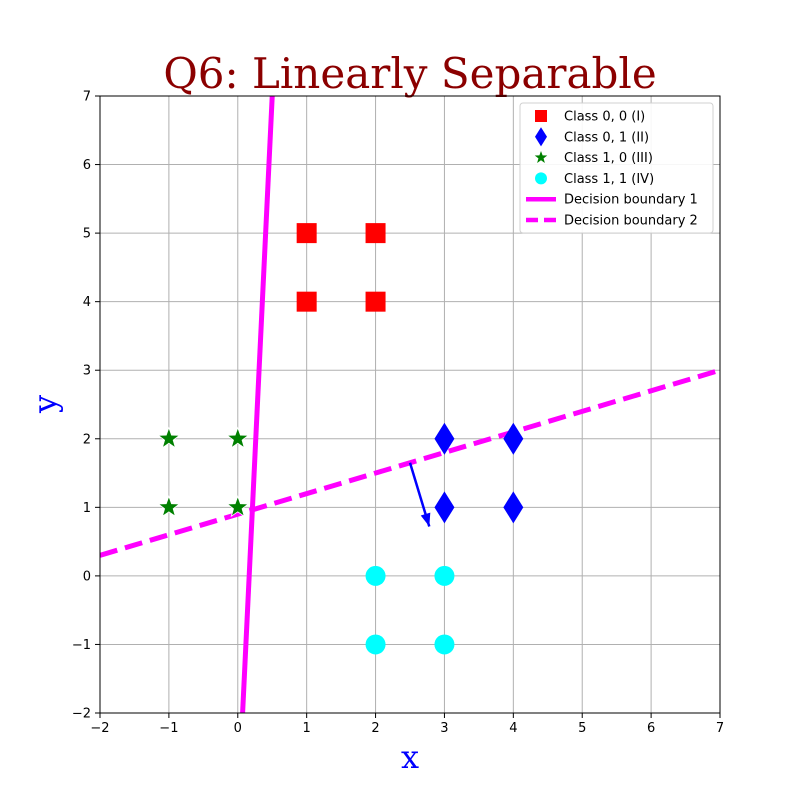 The width and height of the screenshot is (800, 800). Describe the element at coordinates (375, 728) in the screenshot. I see `x-tick-label: 2` at that location.